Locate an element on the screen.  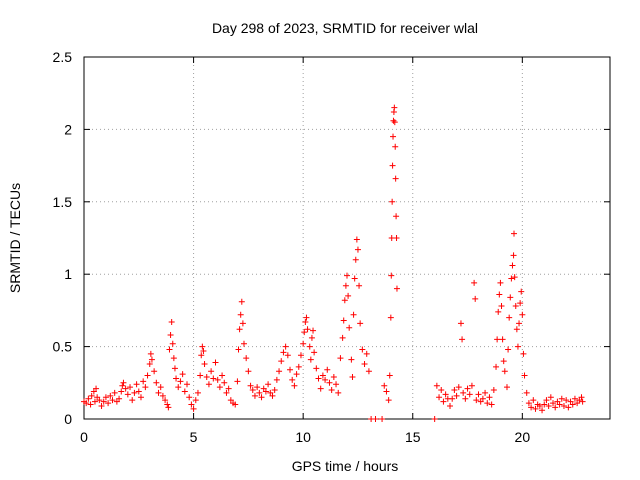
x-tick-label: 20 is located at coordinates (523, 437).